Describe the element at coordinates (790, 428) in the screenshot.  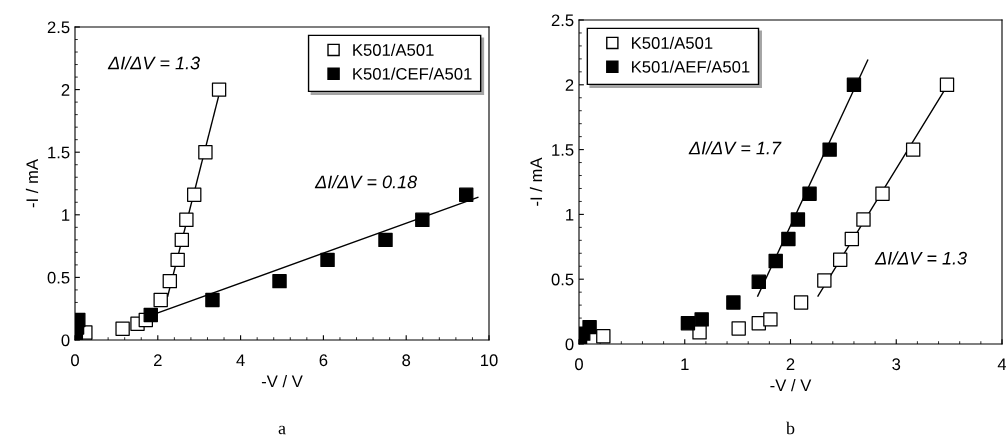
I see `text: b` at that location.